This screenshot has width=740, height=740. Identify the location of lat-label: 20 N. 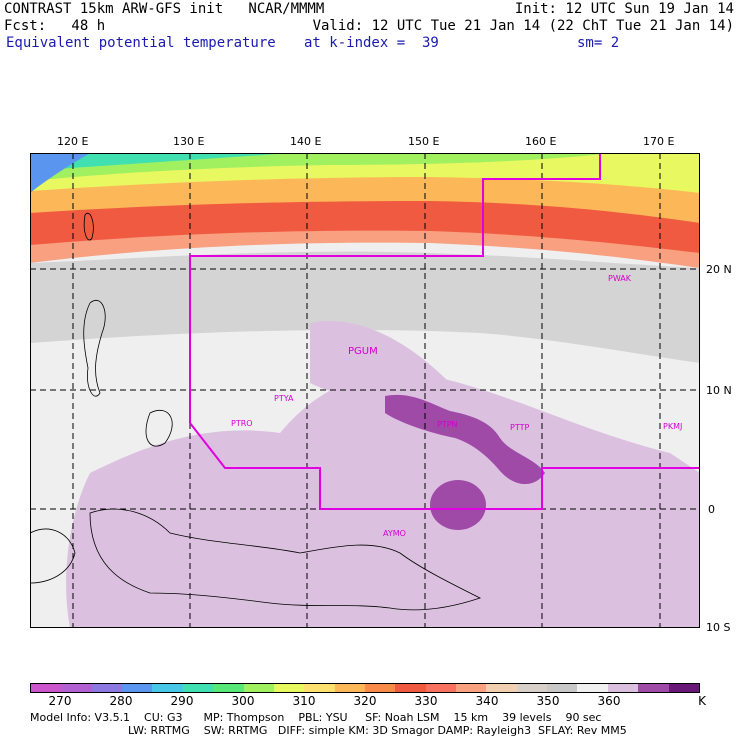
(719, 269).